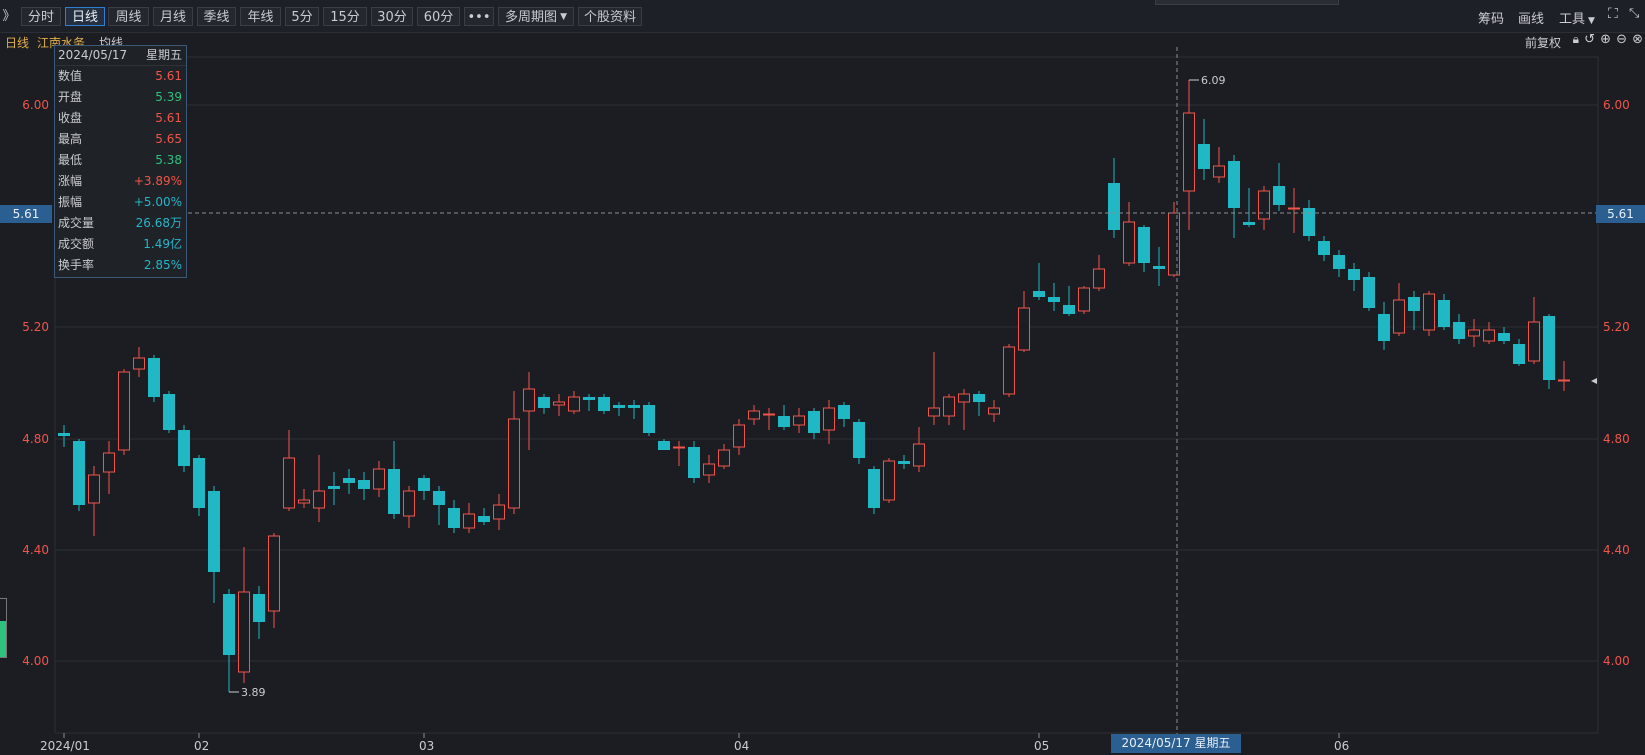  I want to click on tab-period: 分时, so click(41, 16).